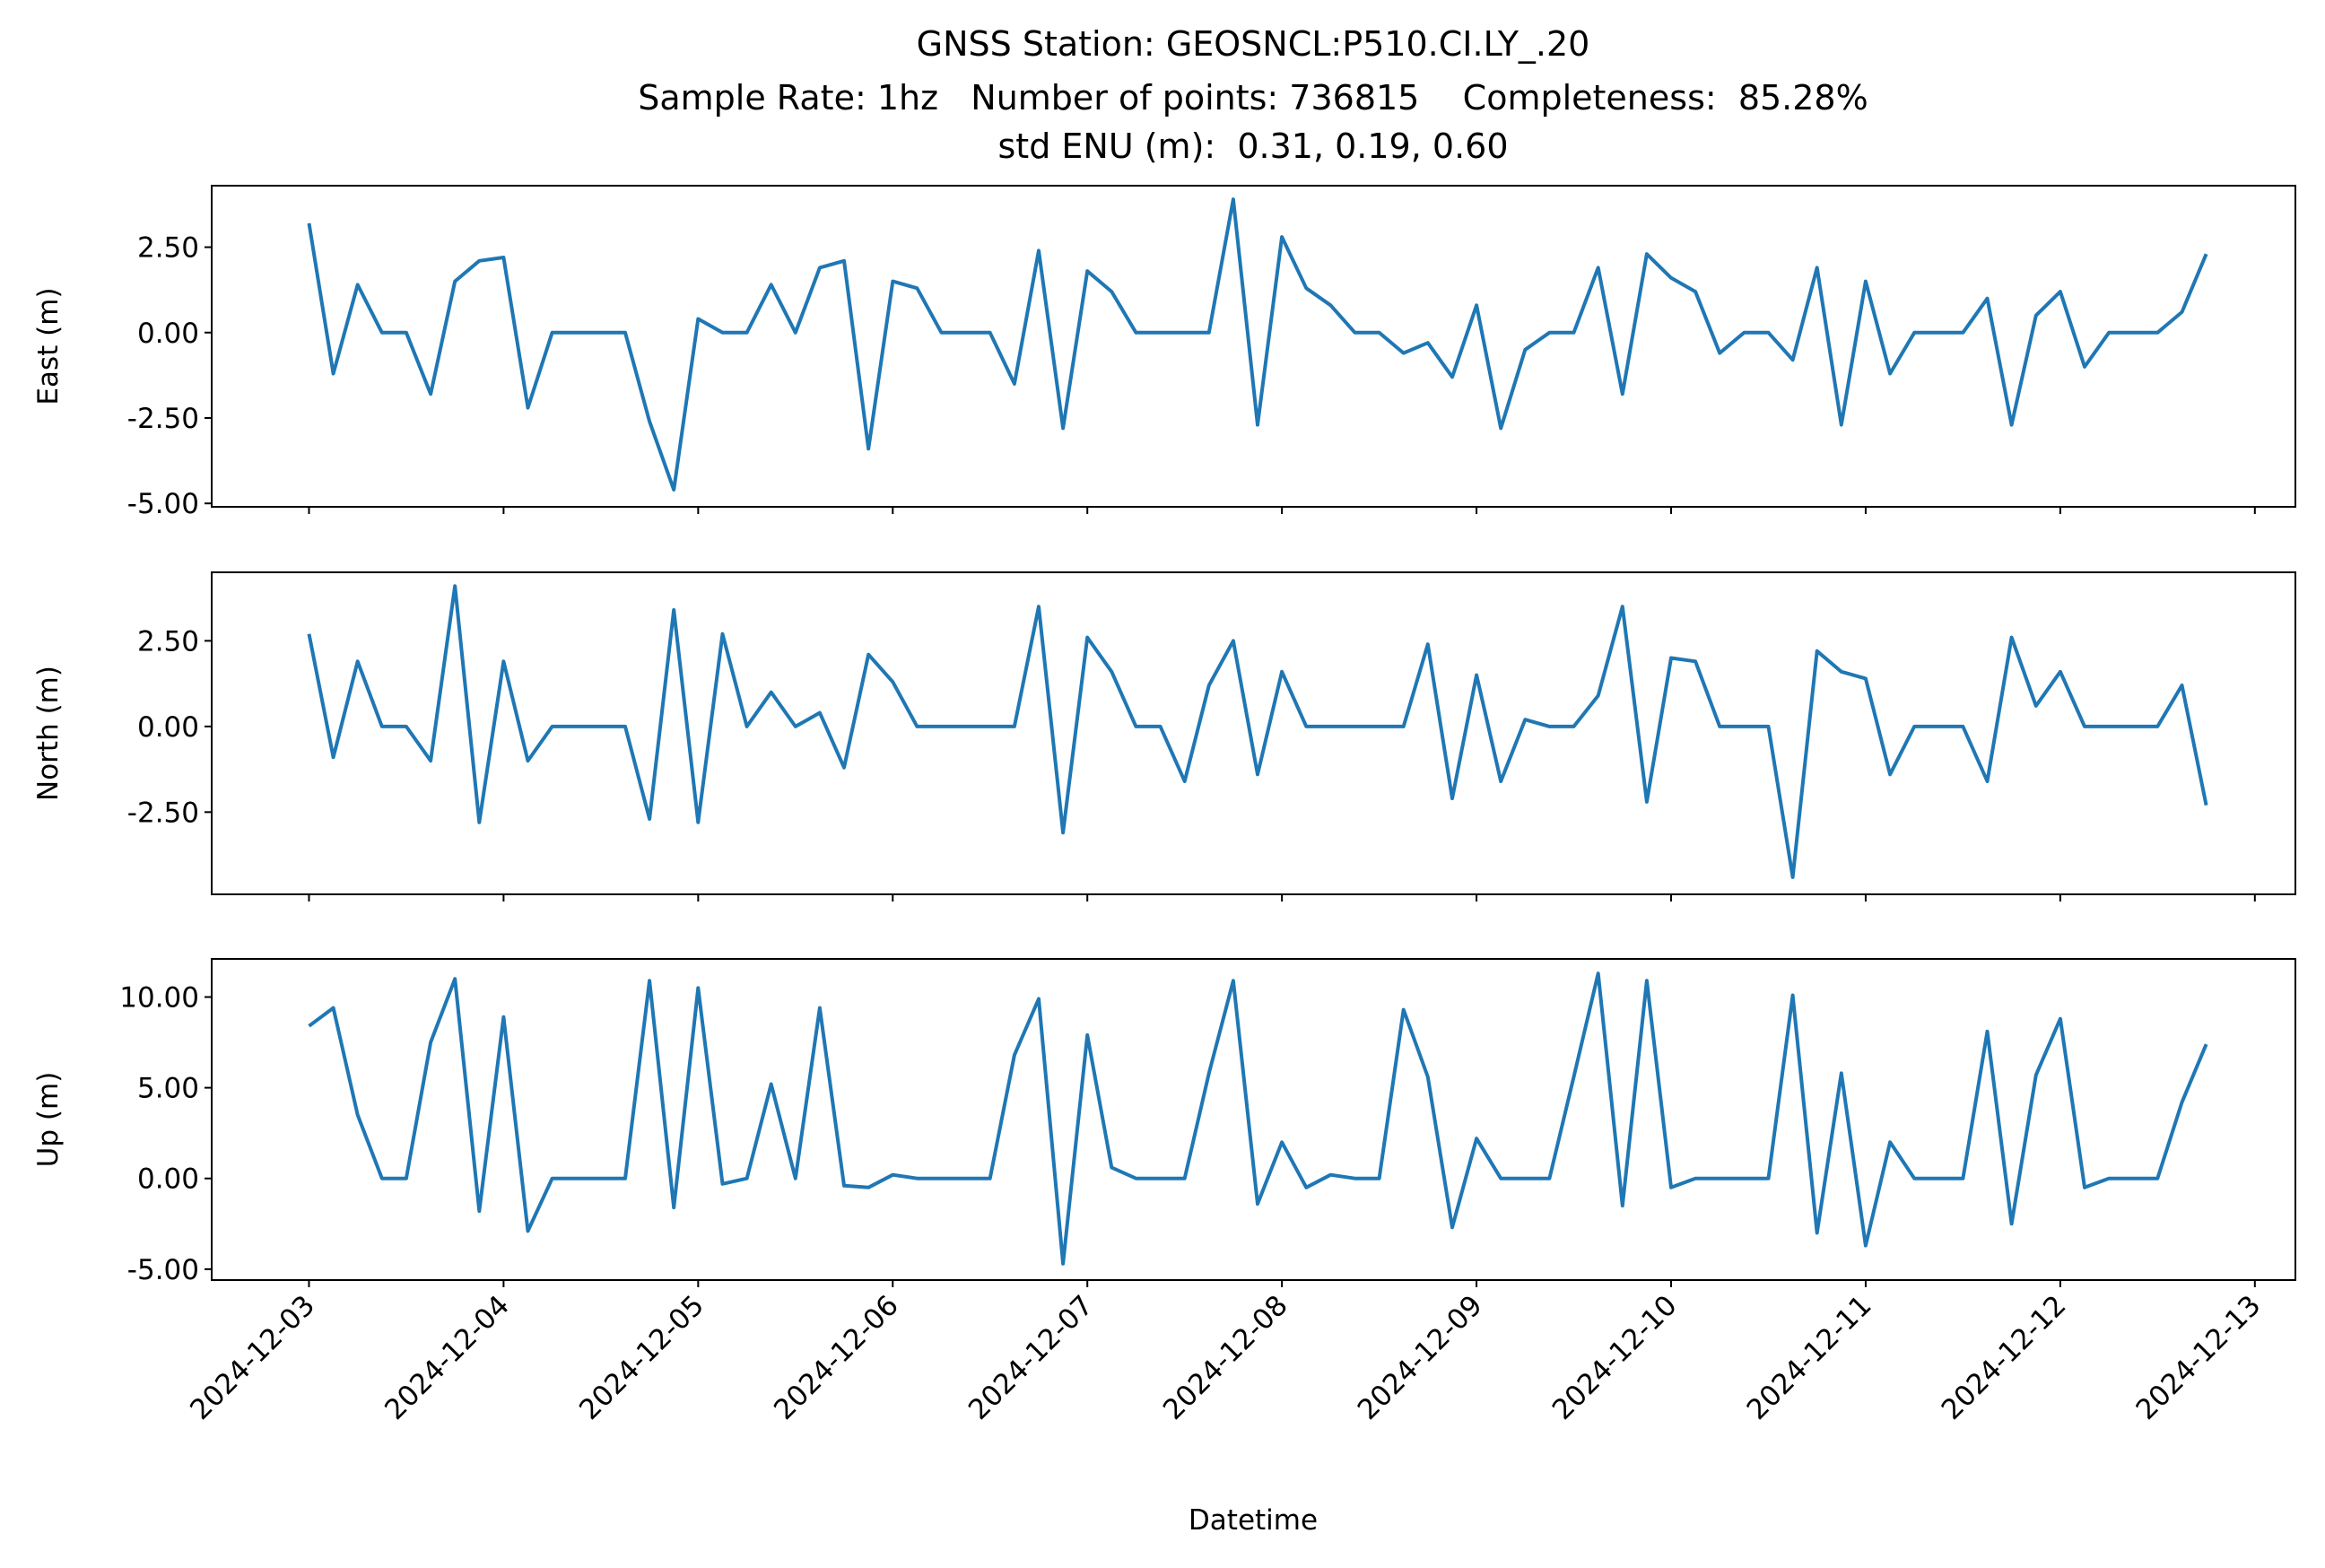  What do you see at coordinates (48, 1120) in the screenshot?
I see `y-axis-label: Up (m)` at bounding box center [48, 1120].